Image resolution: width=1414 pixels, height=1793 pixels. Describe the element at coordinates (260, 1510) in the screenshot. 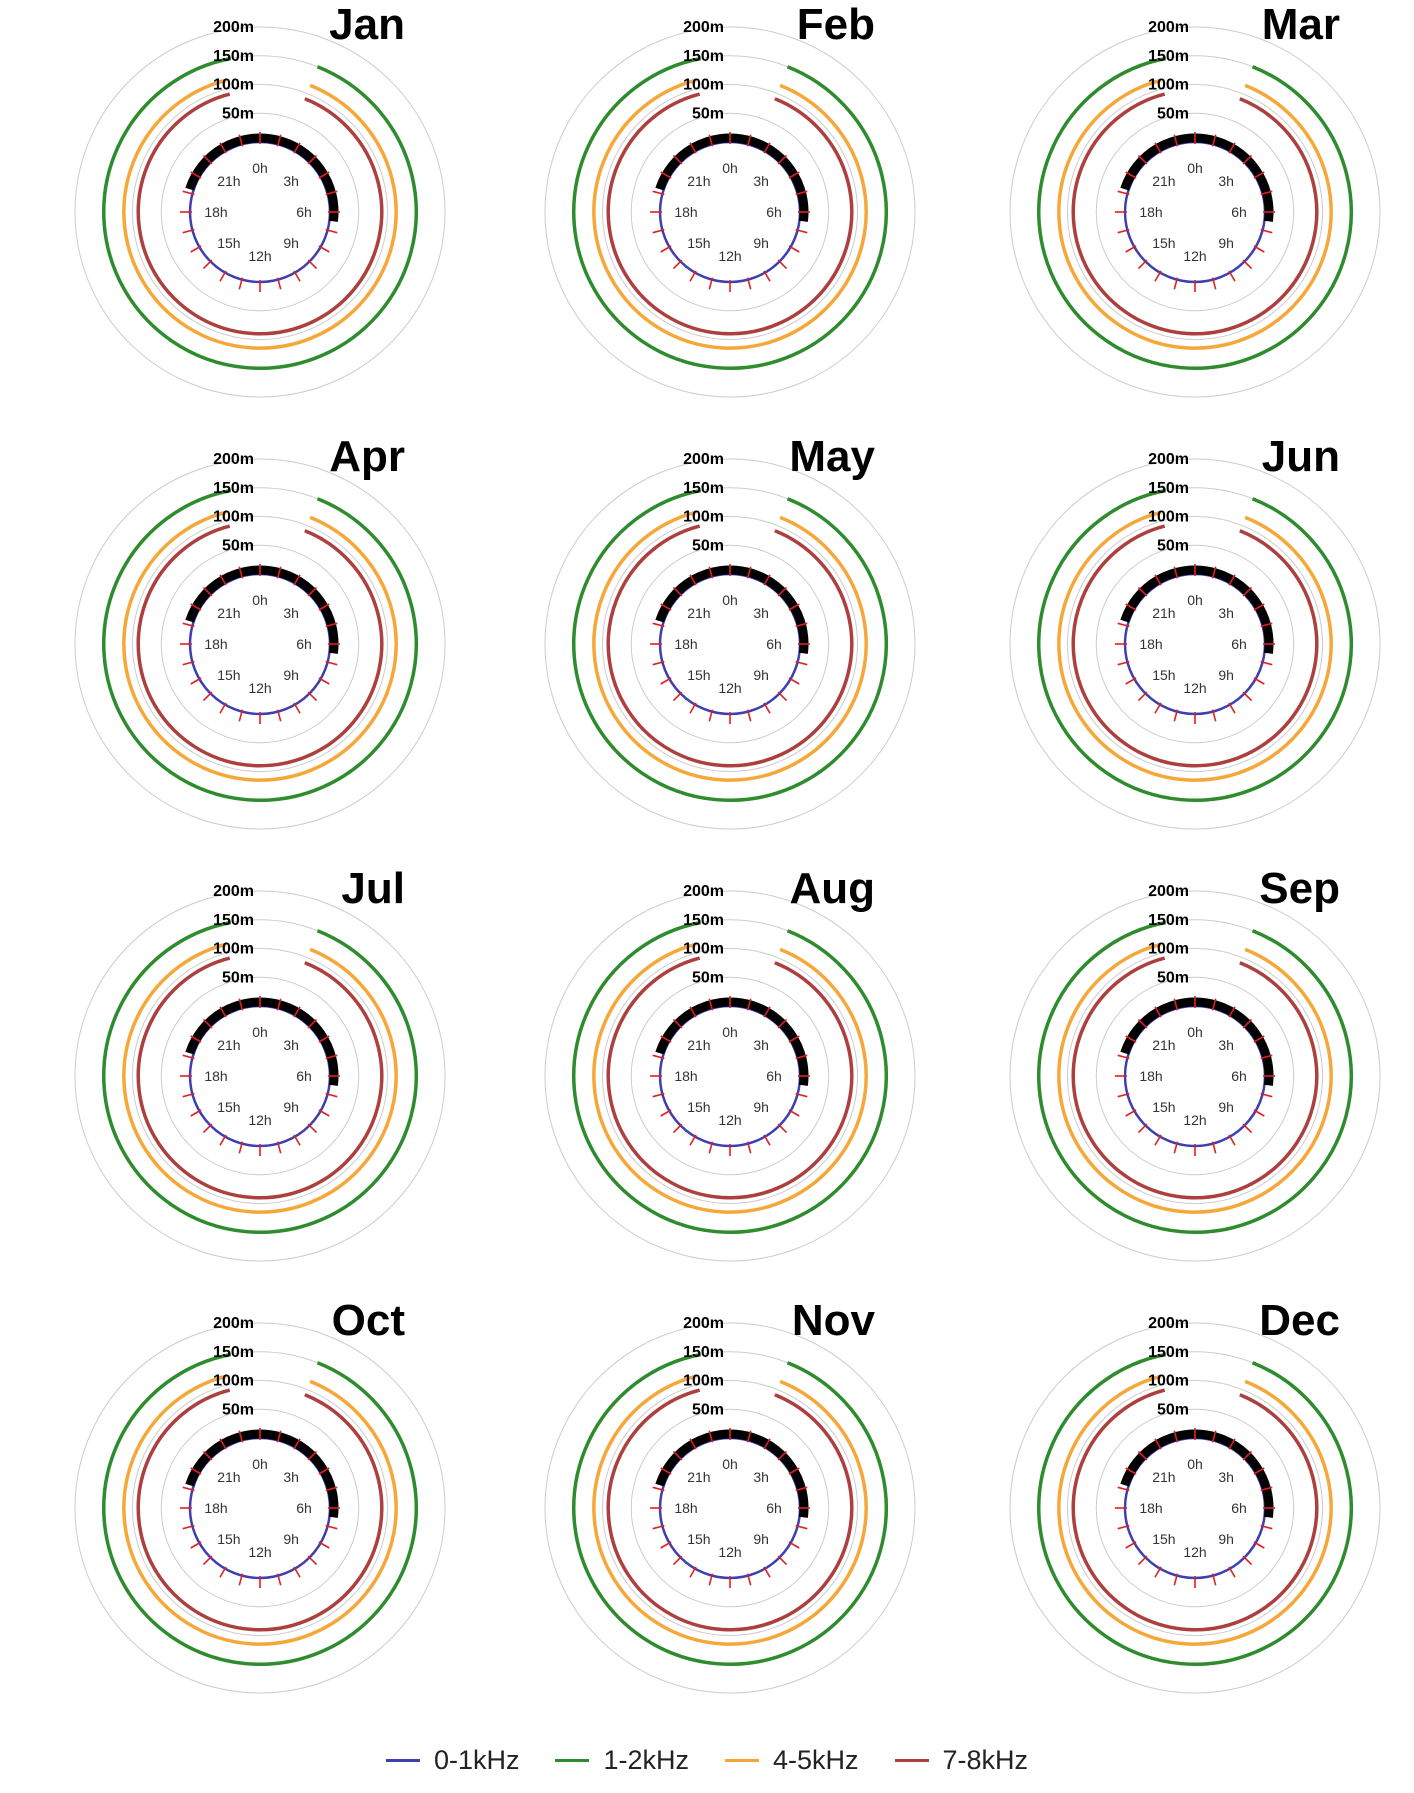

I see `series-arc-7-8kHz` at that location.